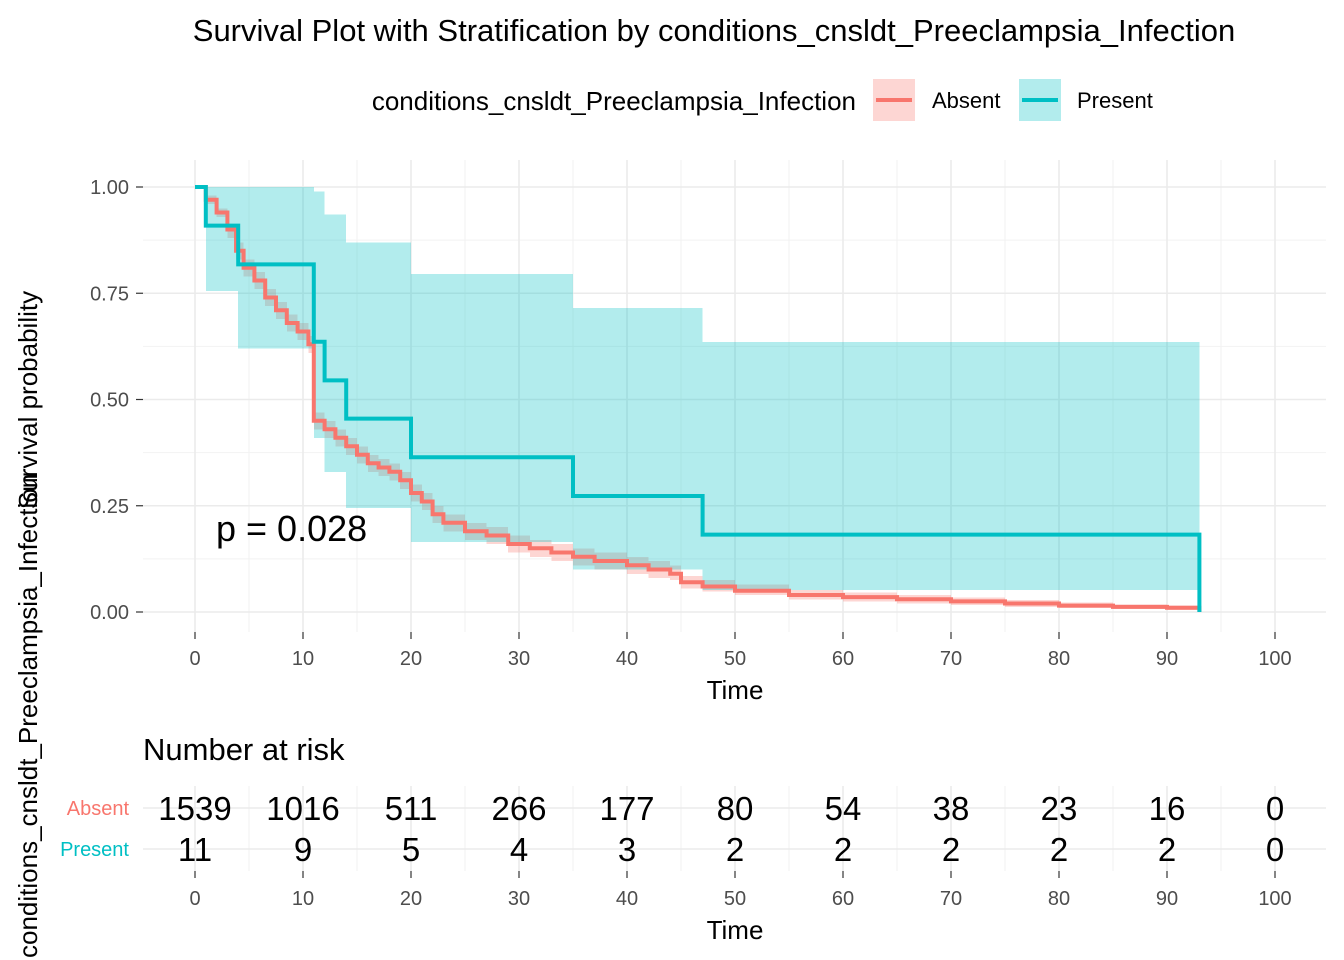 This screenshot has height=960, width=1344. What do you see at coordinates (735, 930) in the screenshot?
I see `risk-x-axis-title: Time` at bounding box center [735, 930].